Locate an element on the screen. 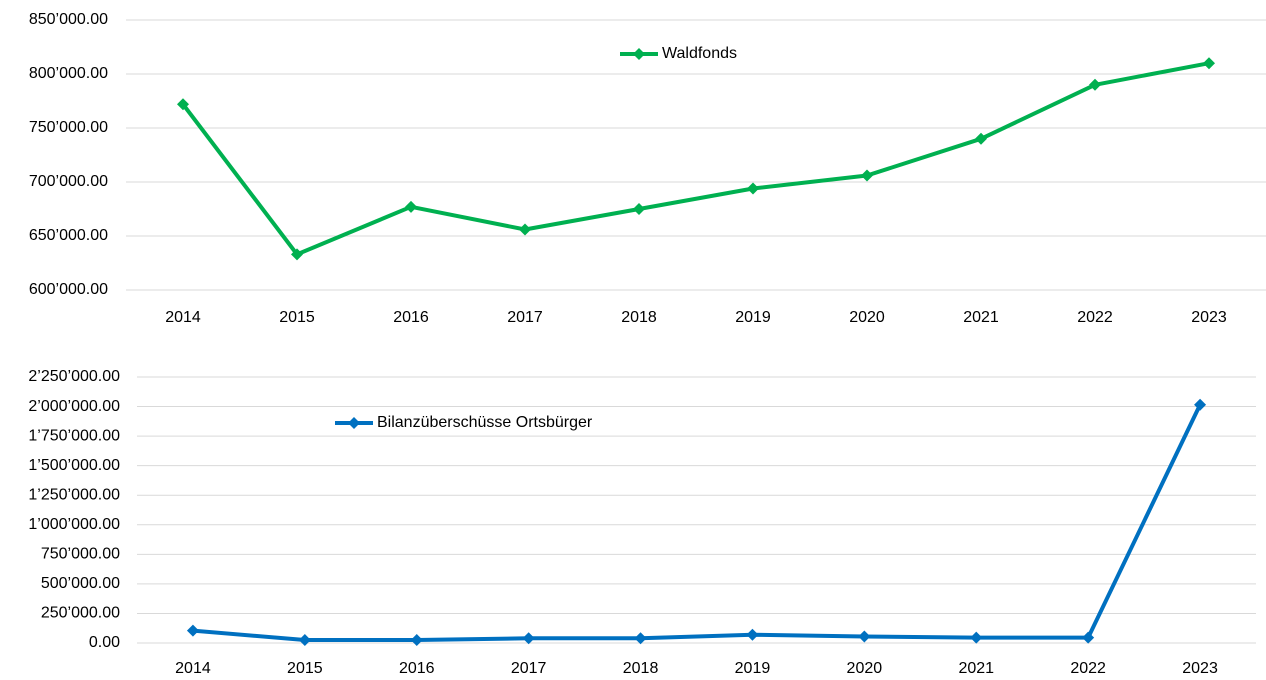  y-tick-label: 1’000’000.00 is located at coordinates (74, 524).